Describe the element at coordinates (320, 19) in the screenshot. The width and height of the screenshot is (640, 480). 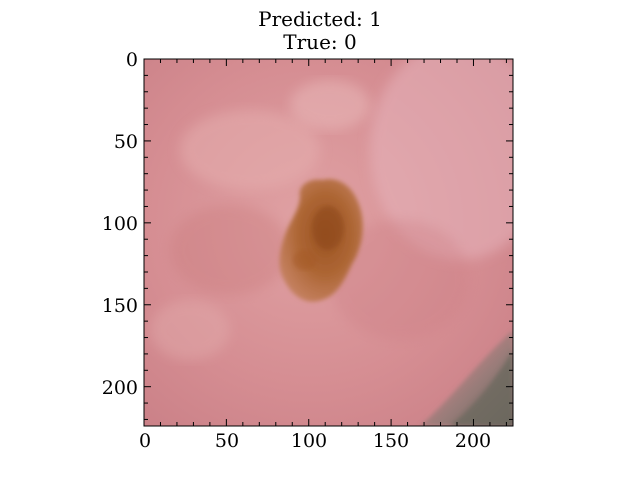
I see `plot-title-predicted: Predicted: 1` at that location.